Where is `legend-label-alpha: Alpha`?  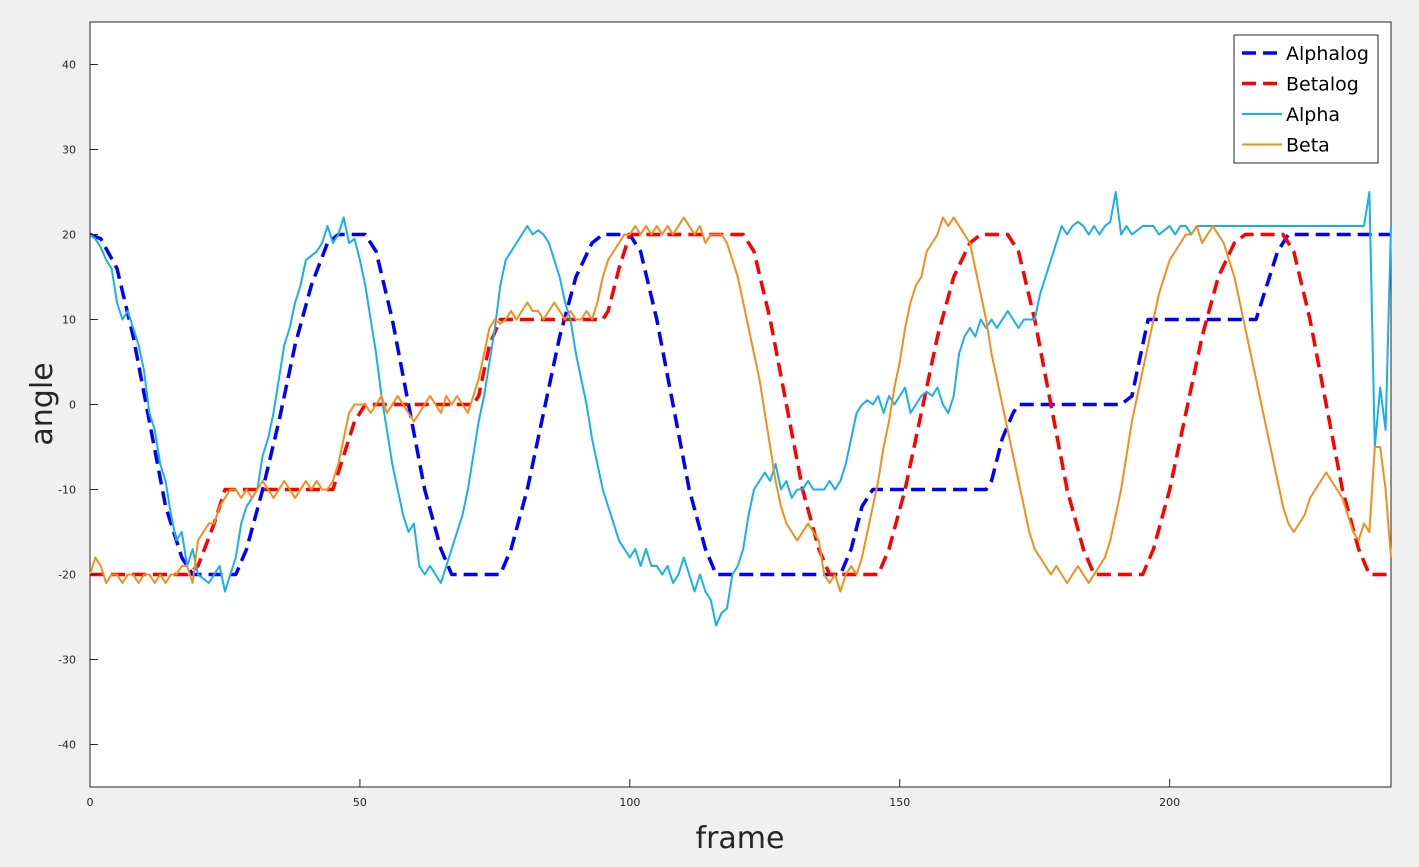
legend-label-alpha: Alpha is located at coordinates (1313, 115).